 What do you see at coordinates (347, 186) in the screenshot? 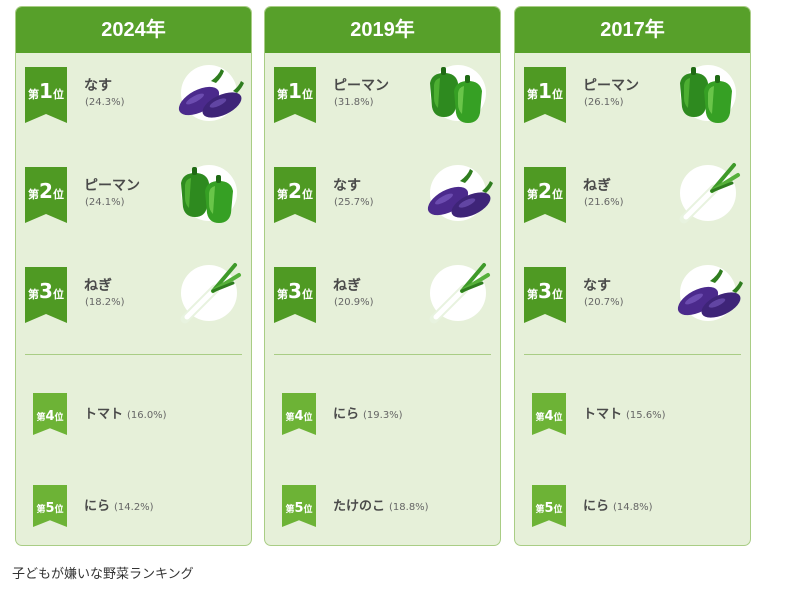
I see `vegetable-name: なす` at bounding box center [347, 186].